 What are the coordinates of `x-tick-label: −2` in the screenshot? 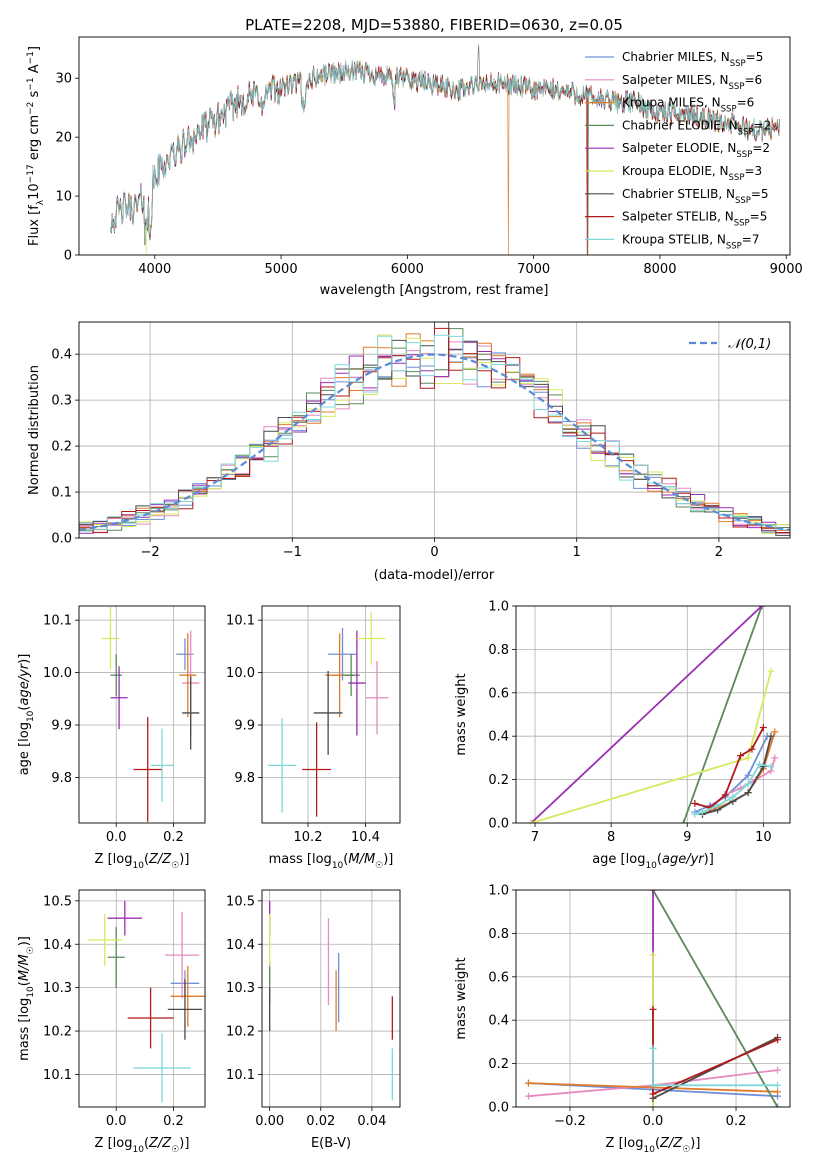 It's located at (150, 552).